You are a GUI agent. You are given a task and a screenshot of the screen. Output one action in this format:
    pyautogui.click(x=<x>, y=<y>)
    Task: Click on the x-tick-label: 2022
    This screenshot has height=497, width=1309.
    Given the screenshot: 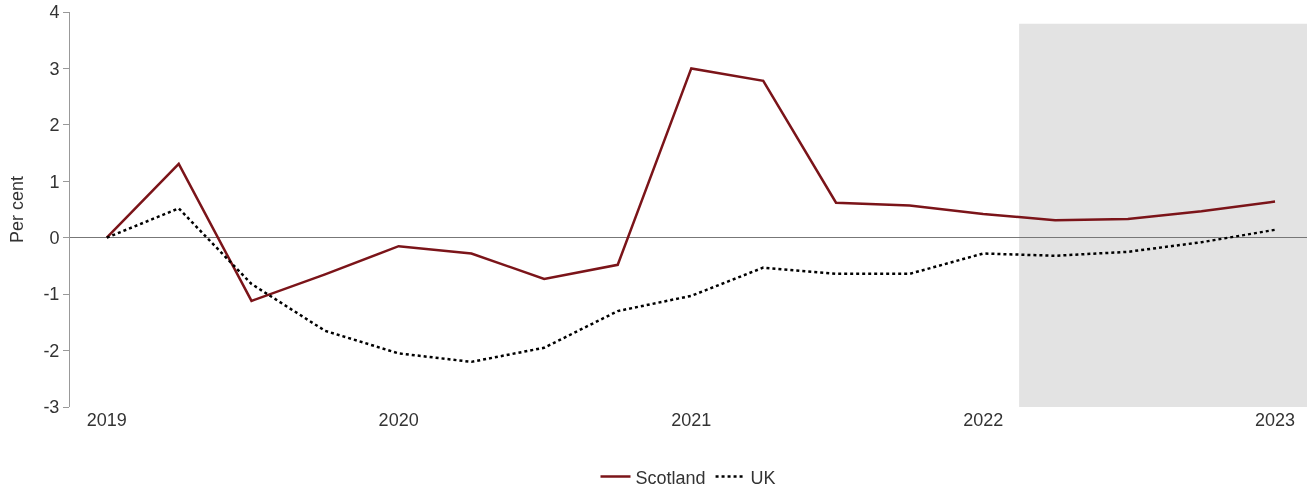 What is the action you would take?
    pyautogui.click(x=983, y=420)
    